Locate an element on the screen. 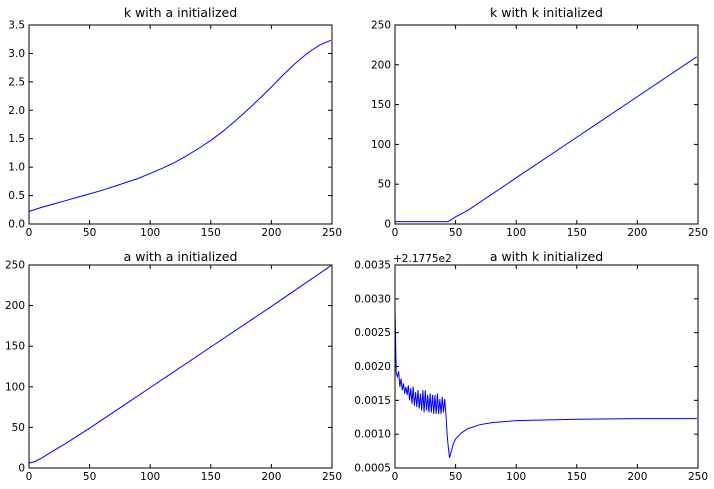 This screenshot has width=714, height=489. chart-title: a with k initialized is located at coordinates (546, 256).